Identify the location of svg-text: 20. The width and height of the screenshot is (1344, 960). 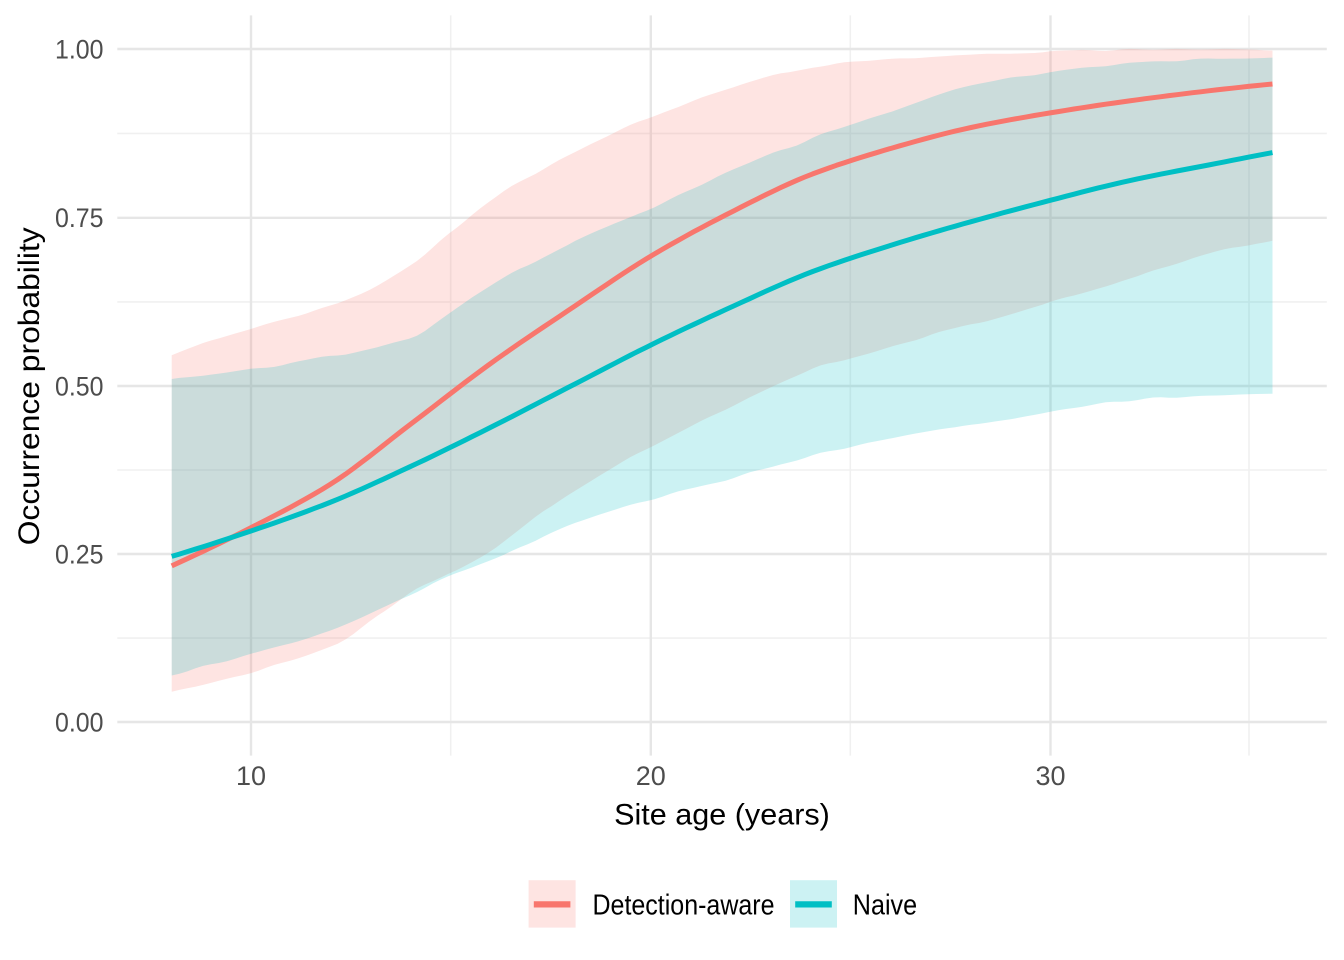
(651, 776).